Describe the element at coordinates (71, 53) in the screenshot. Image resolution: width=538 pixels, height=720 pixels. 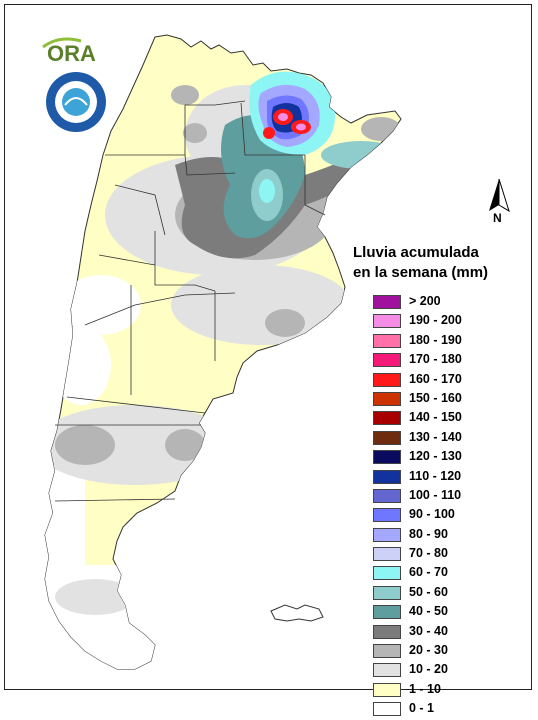
I see `svg-text: ORA` at that location.